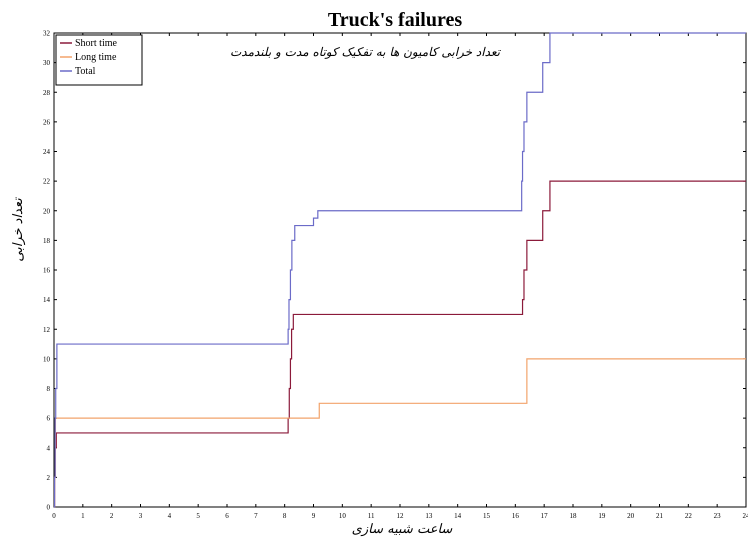 Image resolution: width=748 pixels, height=539 pixels. I want to click on chart-title: Truck's failures, so click(395, 20).